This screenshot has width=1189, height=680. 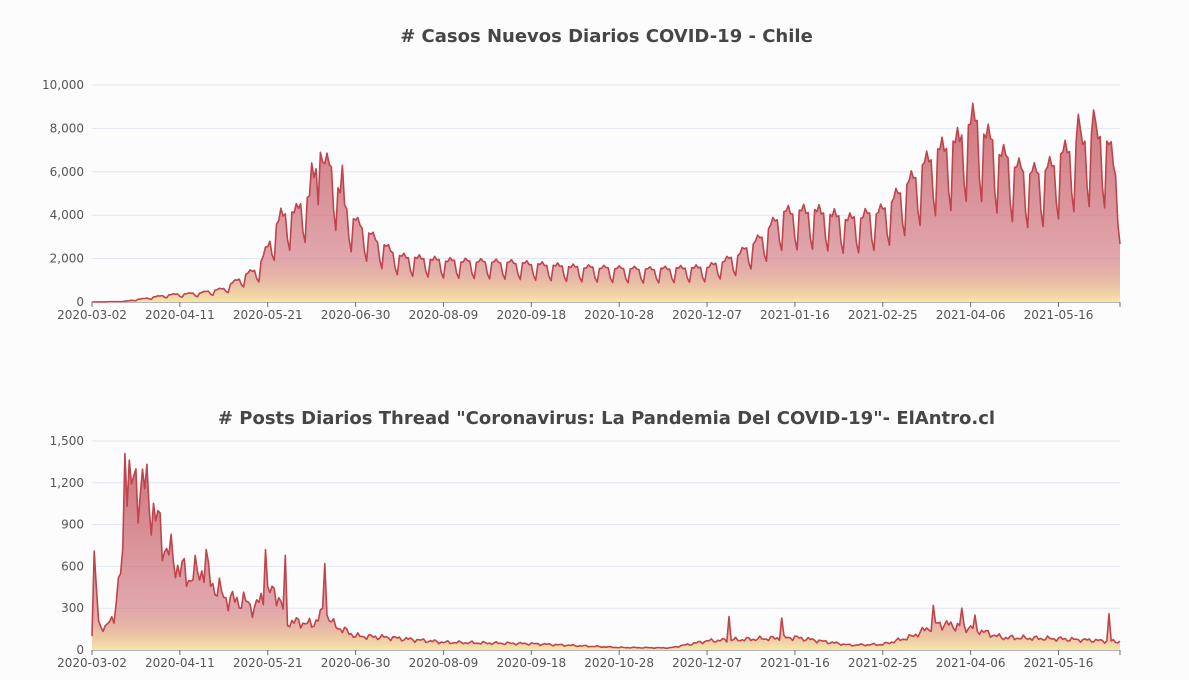 I want to click on y-tick-label: 8,000, so click(x=67, y=128).